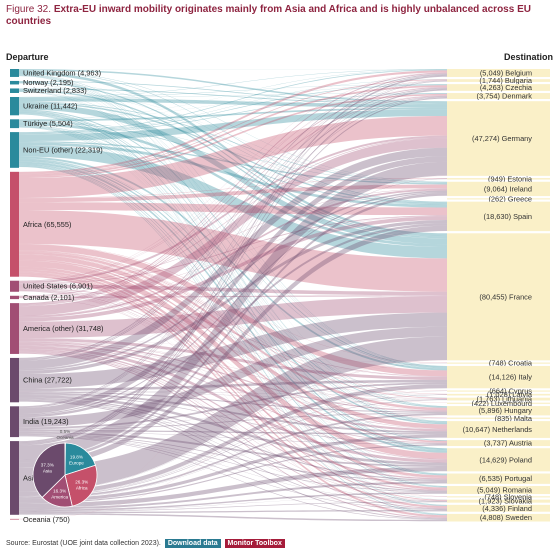 The height and width of the screenshot is (553, 559). I want to click on destination-label: (80,455) France, so click(505, 296).